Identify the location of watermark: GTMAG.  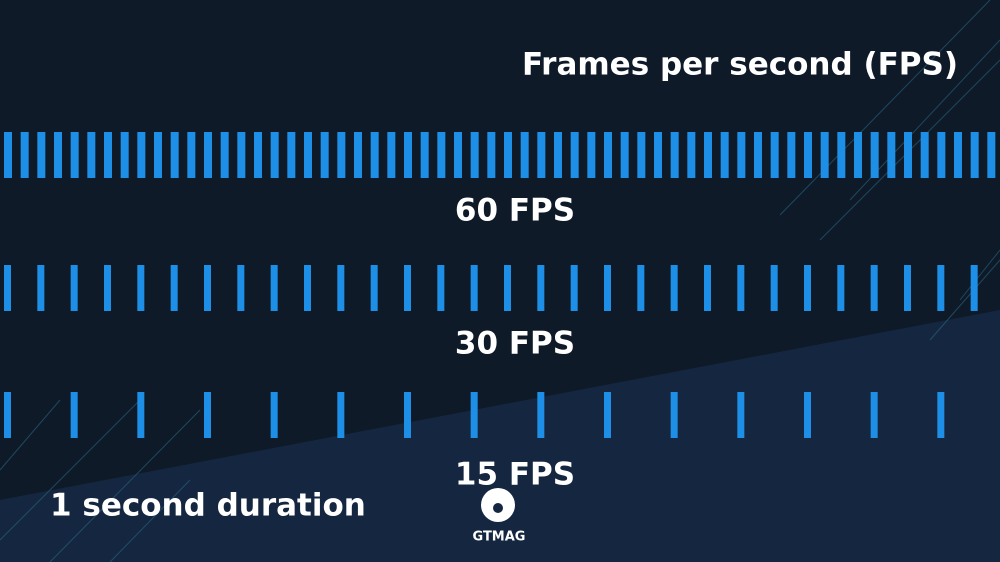
(499, 537).